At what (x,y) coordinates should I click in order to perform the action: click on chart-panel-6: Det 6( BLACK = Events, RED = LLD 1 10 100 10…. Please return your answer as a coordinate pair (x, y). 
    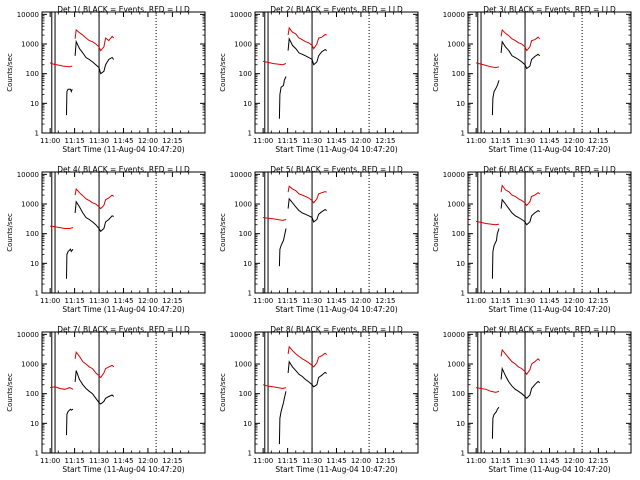
    Looking at the image, I should click on (532, 239).